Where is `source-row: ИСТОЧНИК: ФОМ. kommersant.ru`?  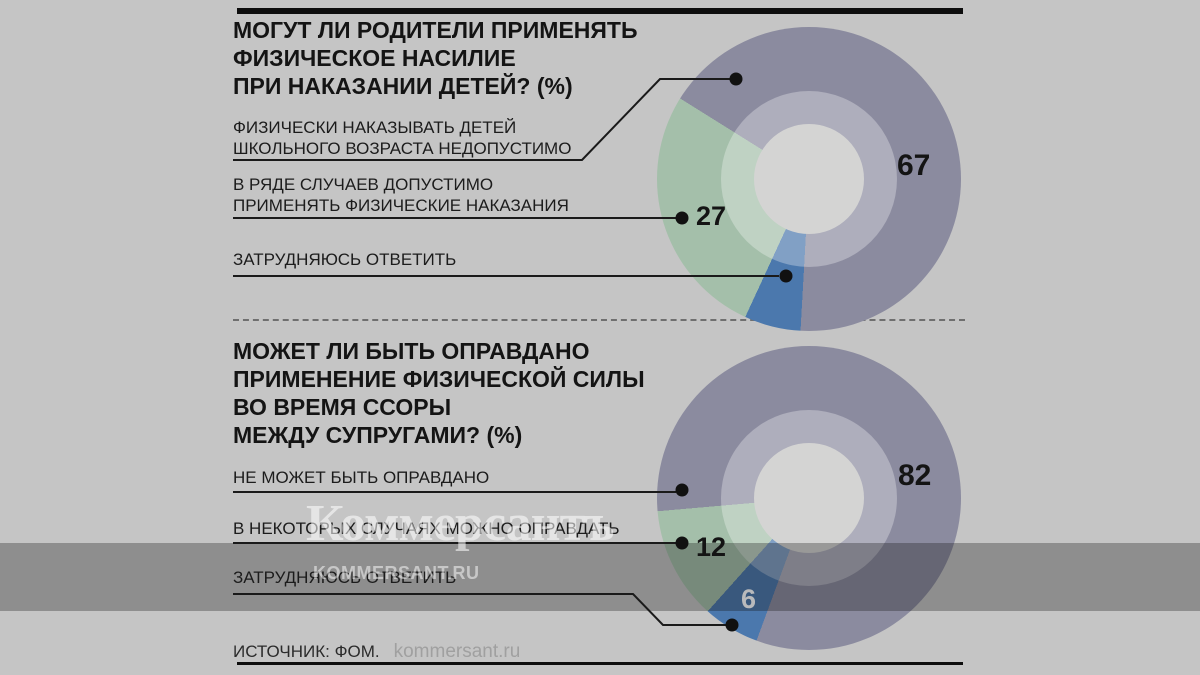 source-row: ИСТОЧНИК: ФОМ. kommersant.ru is located at coordinates (376, 652).